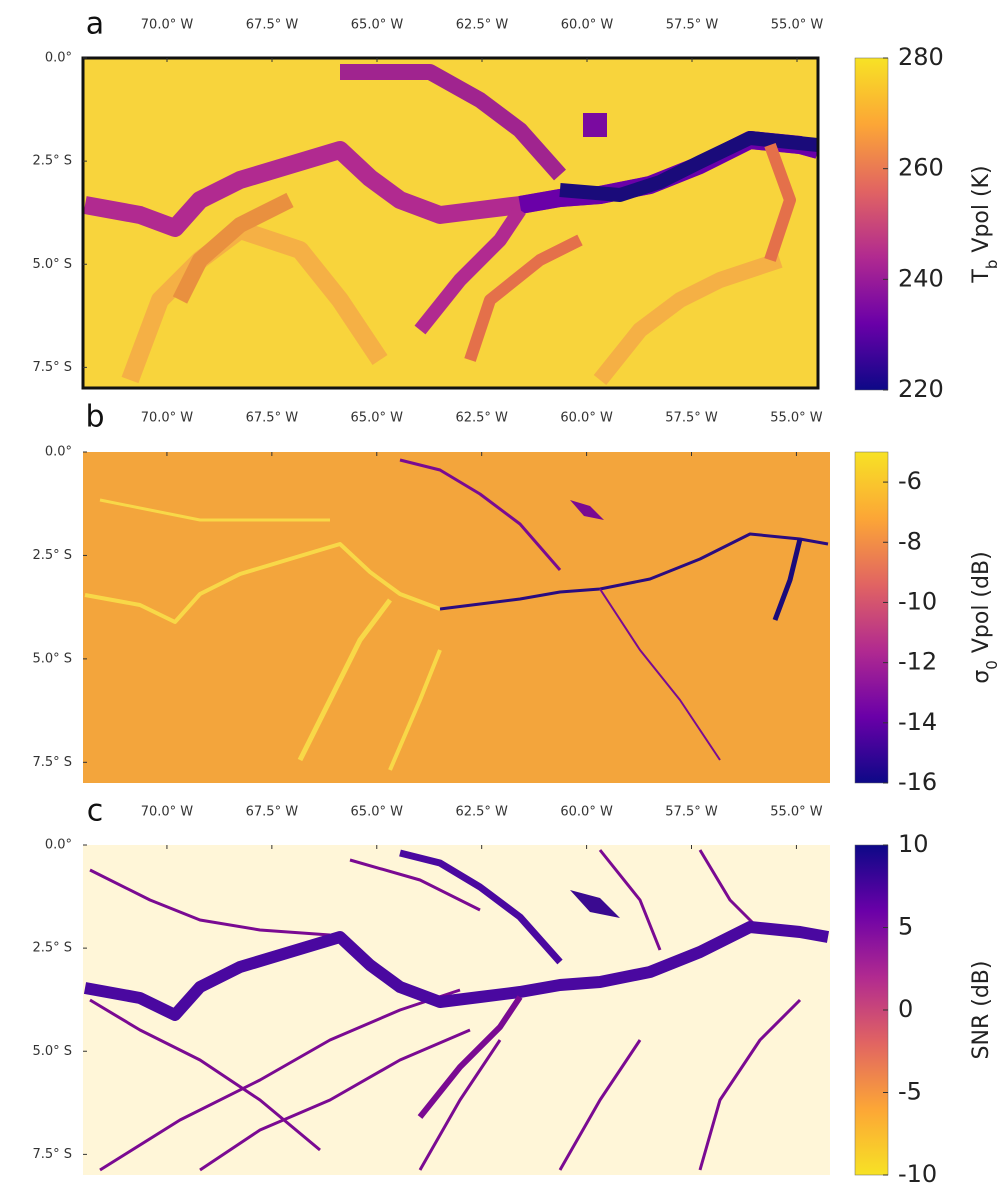 The image size is (1001, 1189). I want to click on colorbar-title: Vpol (K), so click(981, 212).